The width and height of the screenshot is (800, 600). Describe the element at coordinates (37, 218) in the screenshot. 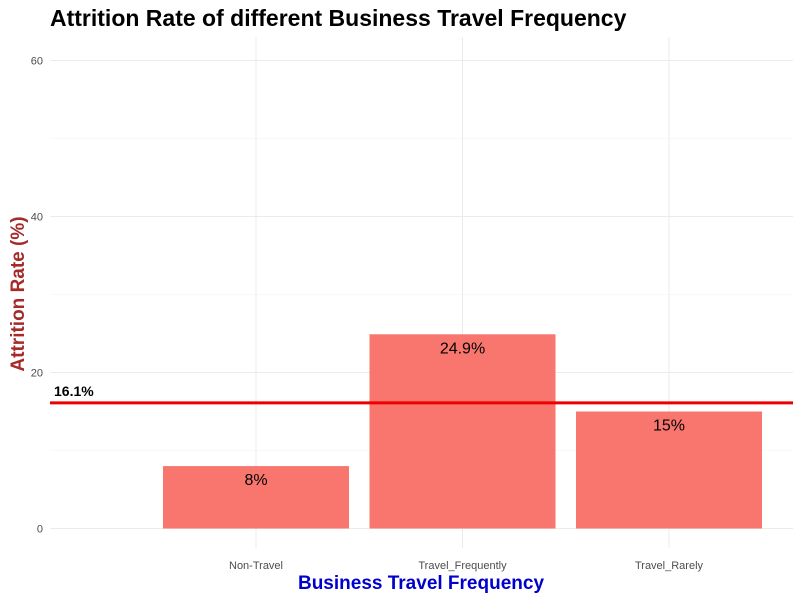

I see `y-tick-label: 40` at that location.